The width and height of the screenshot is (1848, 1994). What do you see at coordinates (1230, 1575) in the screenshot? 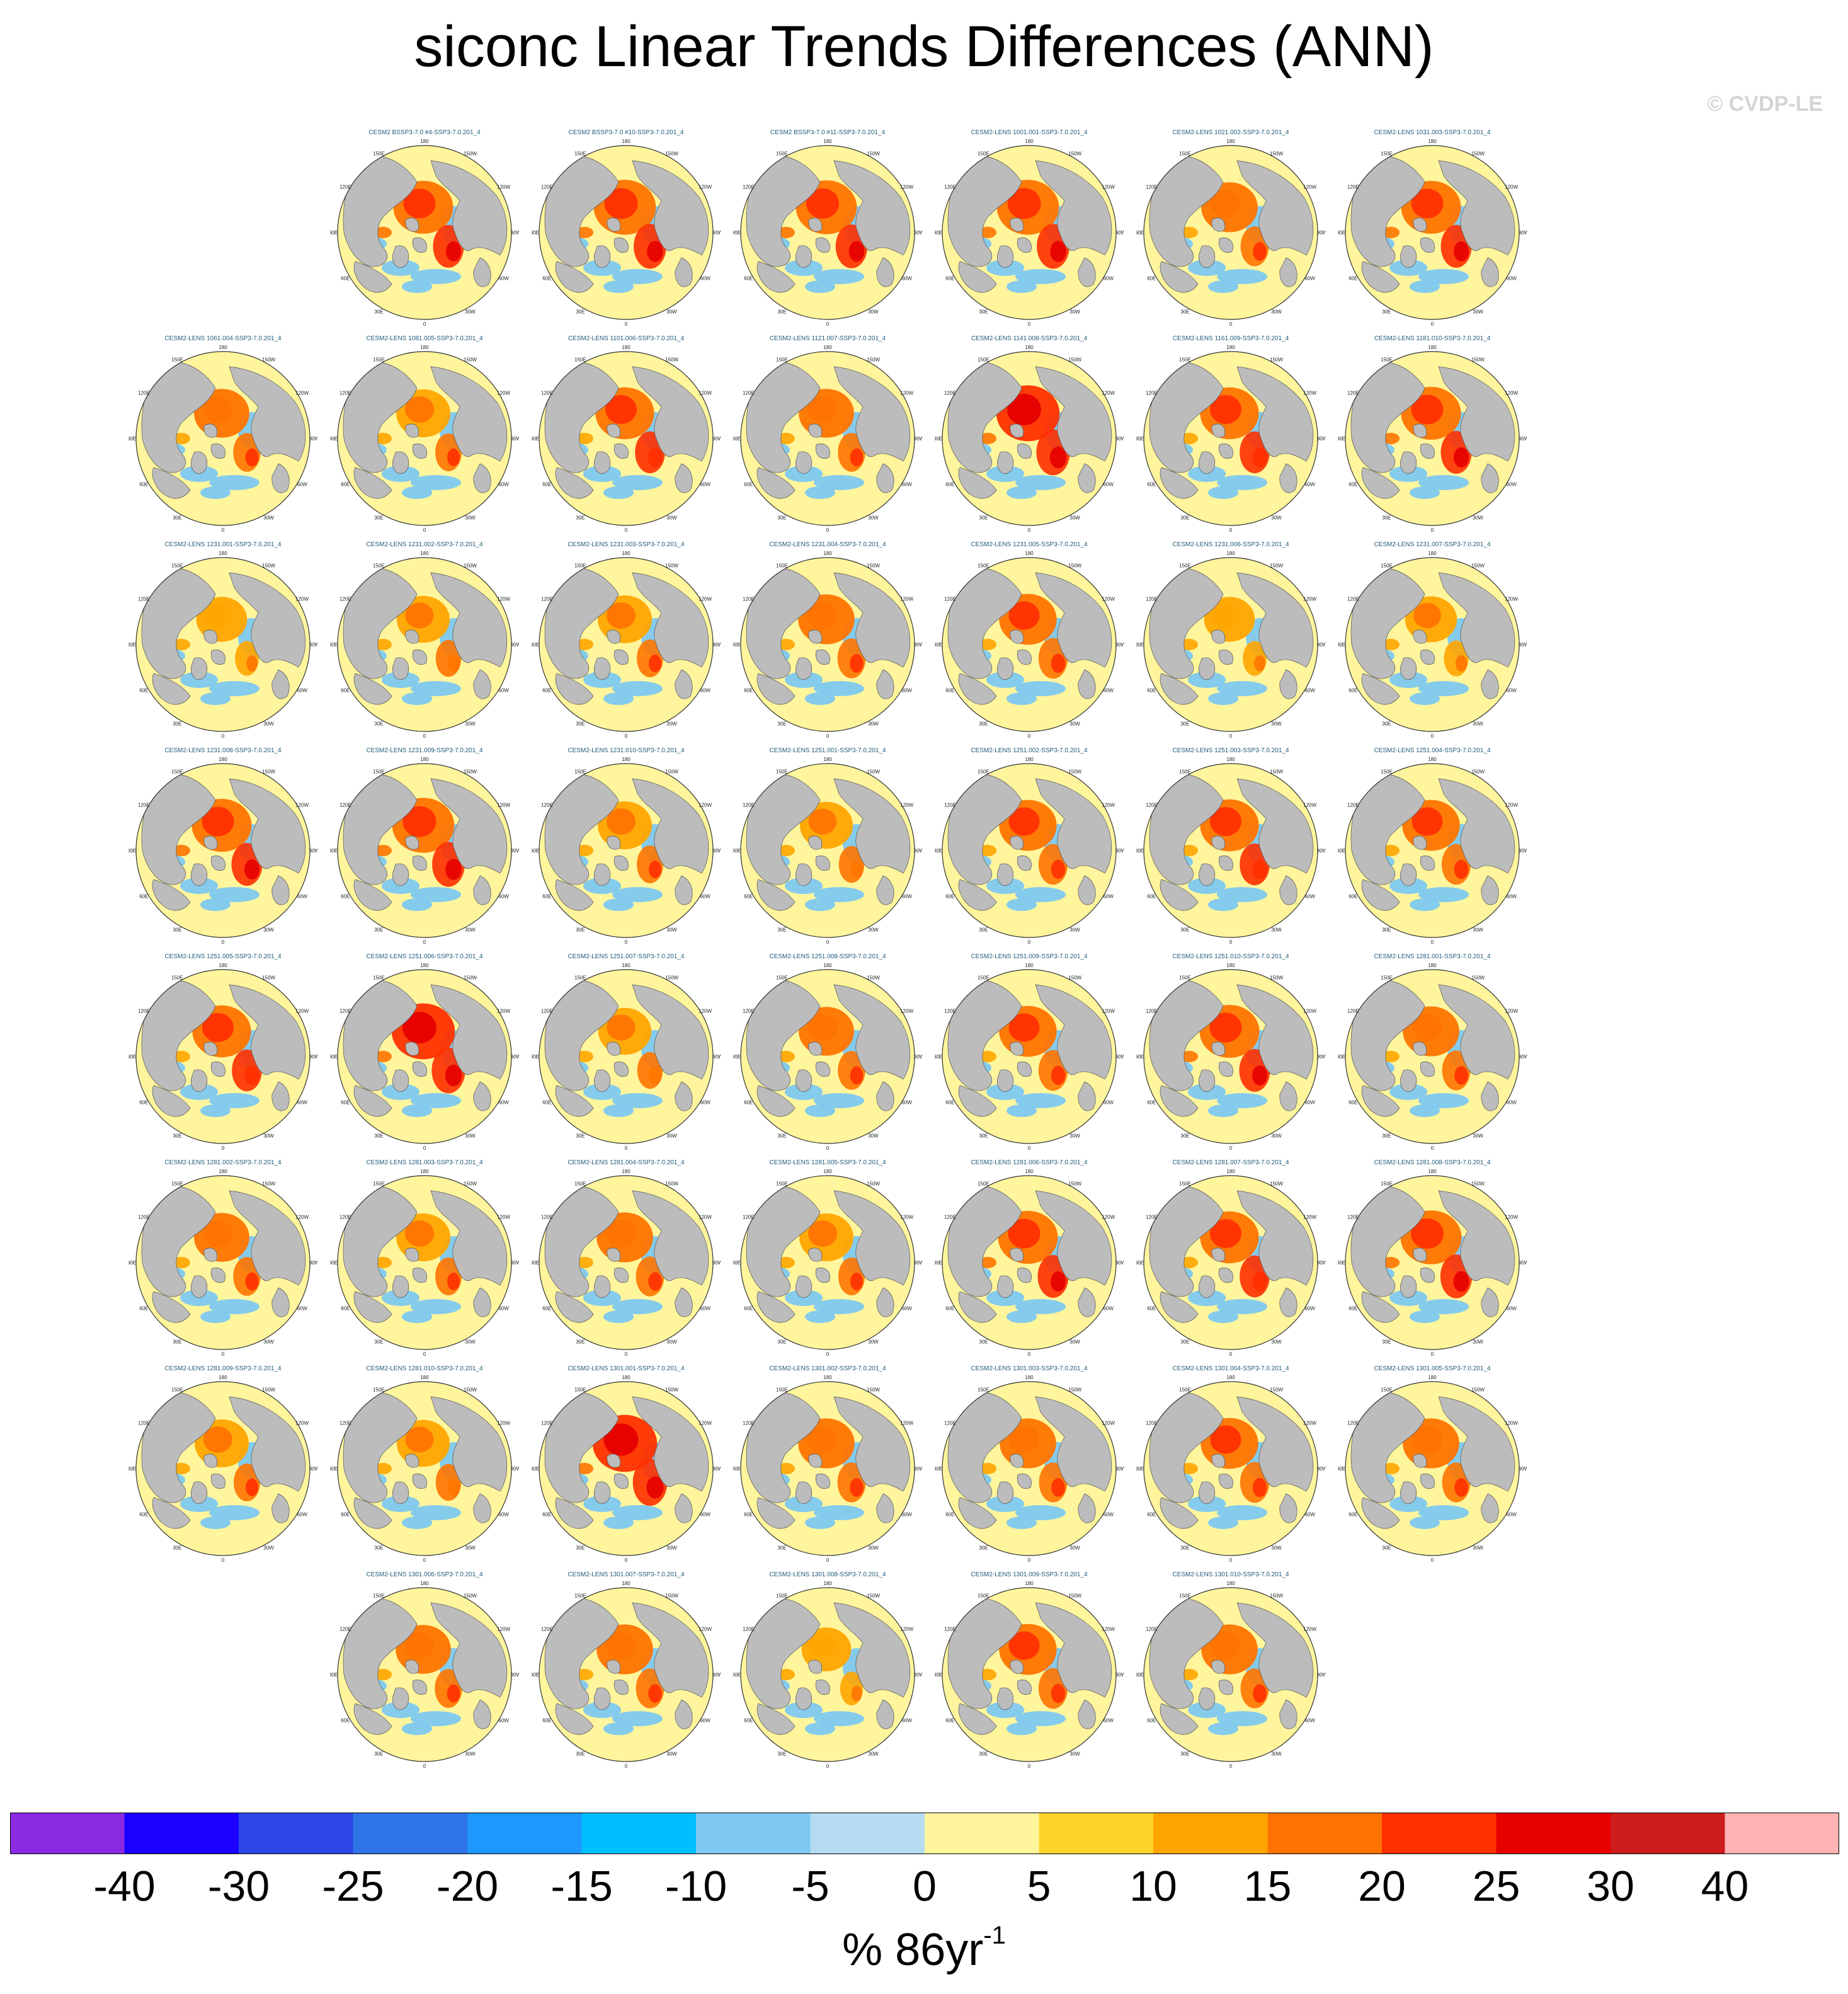
I see `map-panel-title: CESM2-LENS 1301.010-SSP3-7.0.201_4` at bounding box center [1230, 1575].